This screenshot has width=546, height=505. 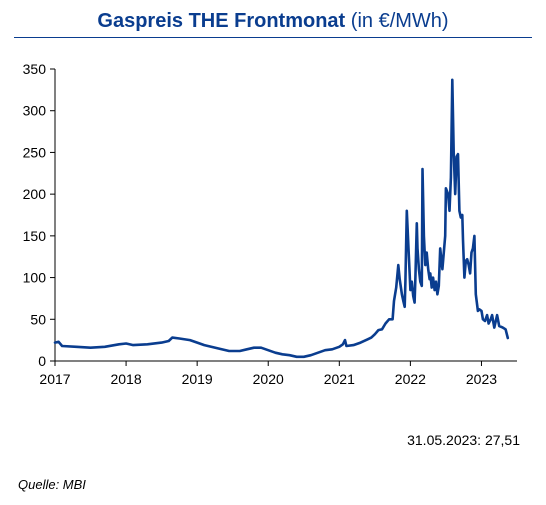 I want to click on x-tick-label: 2017, so click(x=54, y=379).